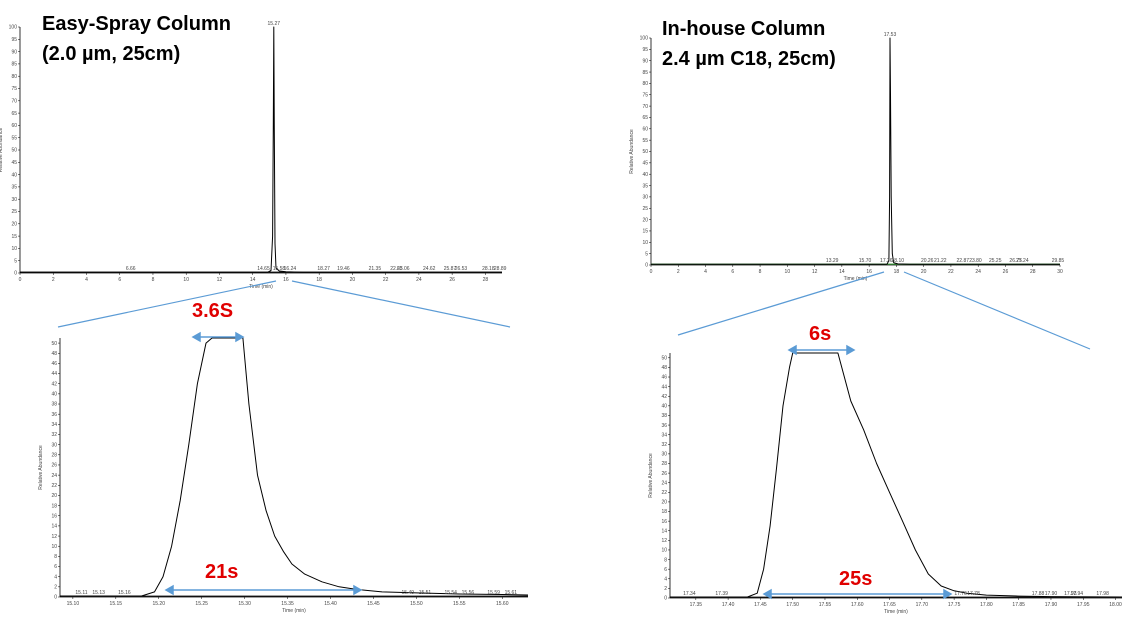 This screenshot has width=1123, height=621. Describe the element at coordinates (14, 40) in the screenshot. I see `left-overview-y-tick-label: 95` at that location.